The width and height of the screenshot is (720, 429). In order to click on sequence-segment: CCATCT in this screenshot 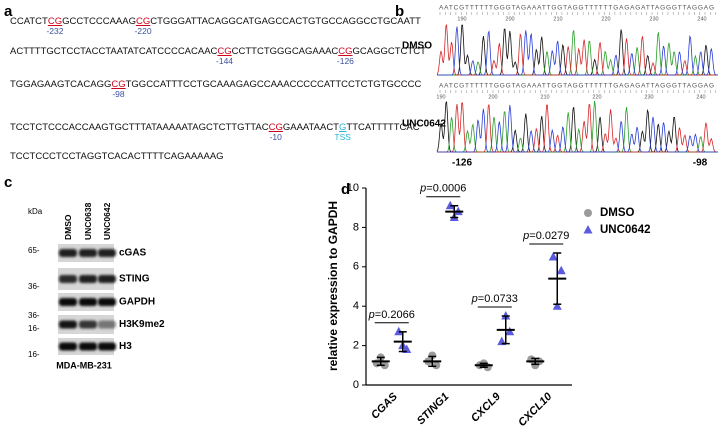, I will do `click(29, 21)`.